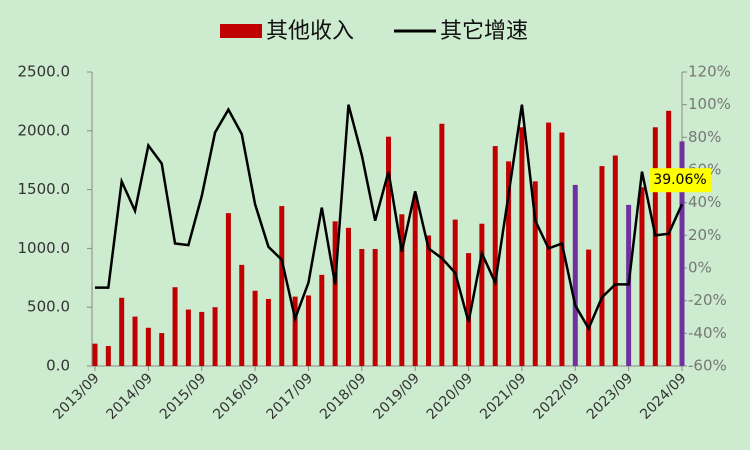  What do you see at coordinates (241, 31) in the screenshot?
I see `legend-swatch` at bounding box center [241, 31].